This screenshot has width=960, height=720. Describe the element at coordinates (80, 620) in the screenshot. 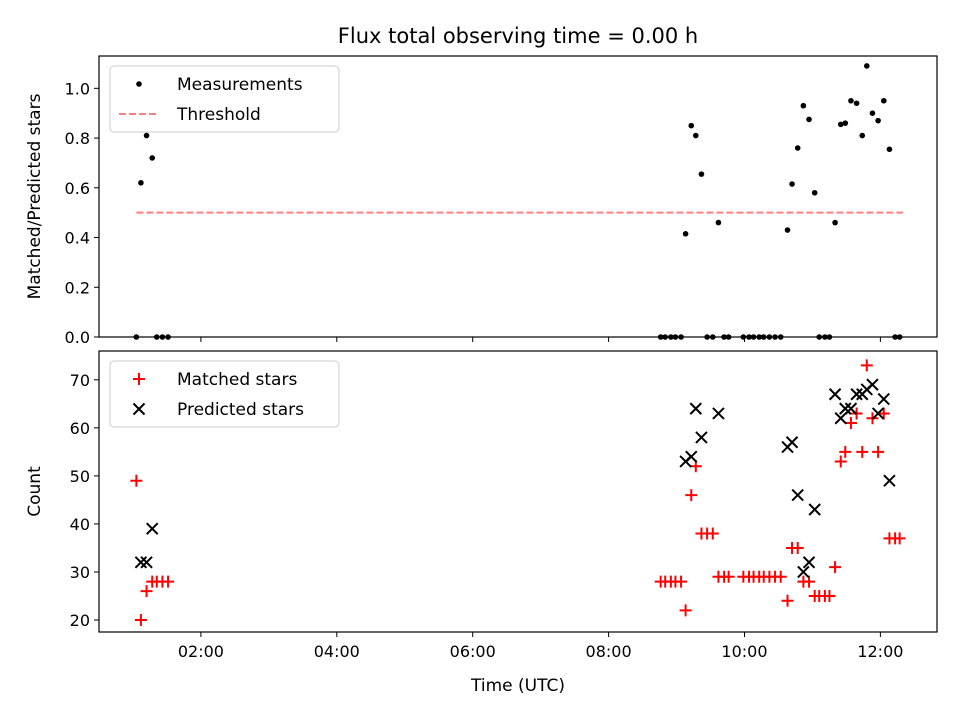

I see `count-ytick-label: 20` at that location.